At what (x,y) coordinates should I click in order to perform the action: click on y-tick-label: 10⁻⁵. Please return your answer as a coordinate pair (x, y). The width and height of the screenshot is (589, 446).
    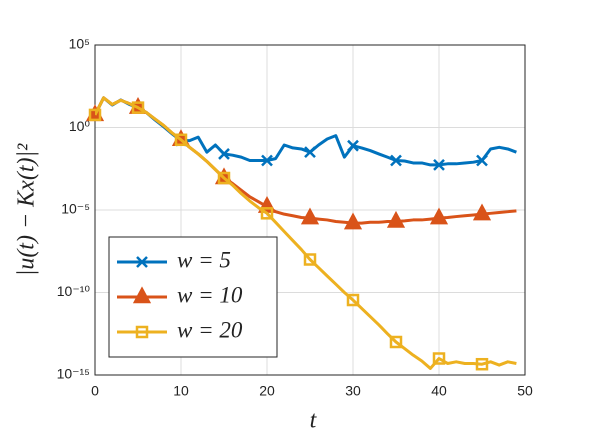
    Looking at the image, I should click on (75, 209).